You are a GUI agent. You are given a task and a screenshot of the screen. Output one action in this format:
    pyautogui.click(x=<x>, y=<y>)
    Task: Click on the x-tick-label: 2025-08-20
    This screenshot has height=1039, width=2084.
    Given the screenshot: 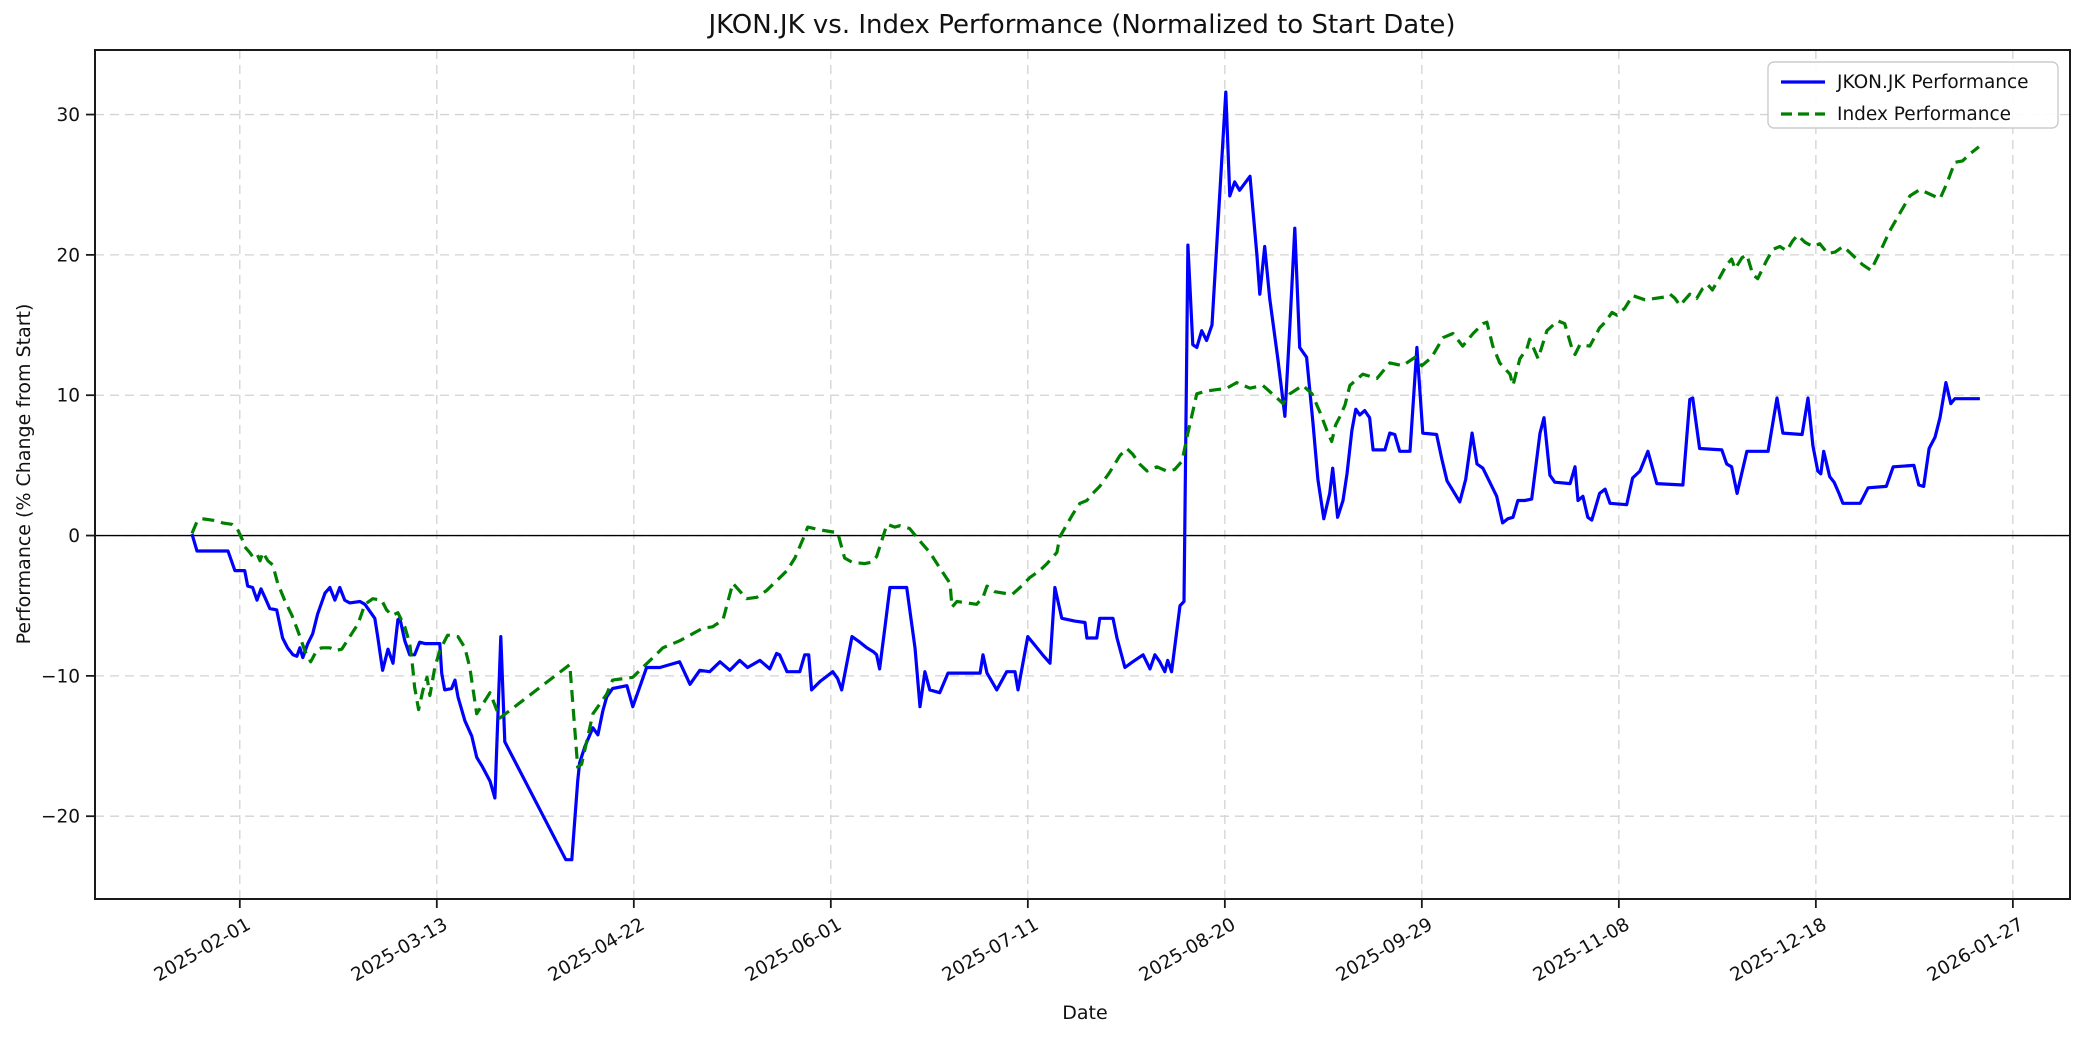 What is the action you would take?
    pyautogui.click(x=1188, y=950)
    